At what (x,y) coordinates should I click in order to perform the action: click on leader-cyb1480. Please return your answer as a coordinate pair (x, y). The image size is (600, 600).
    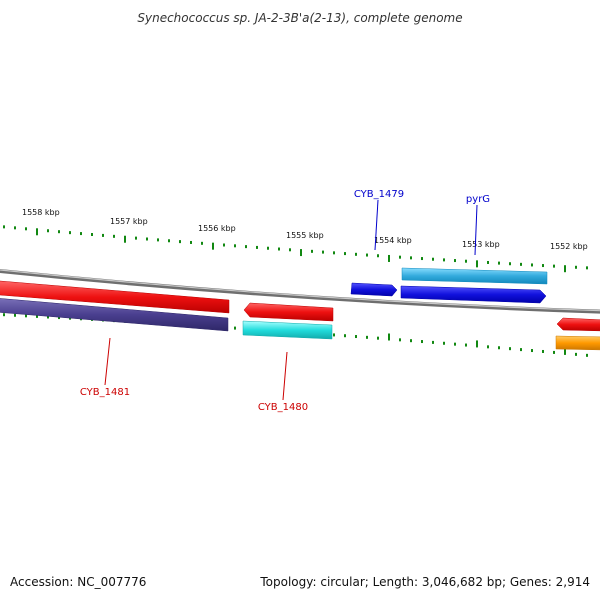
    Looking at the image, I should click on (285, 376).